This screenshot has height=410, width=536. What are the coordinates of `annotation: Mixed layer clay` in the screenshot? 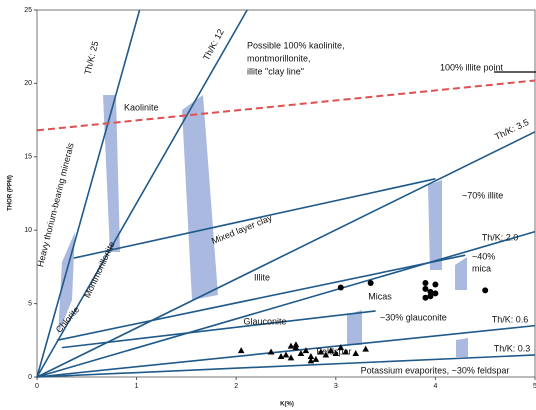 It's located at (242, 230).